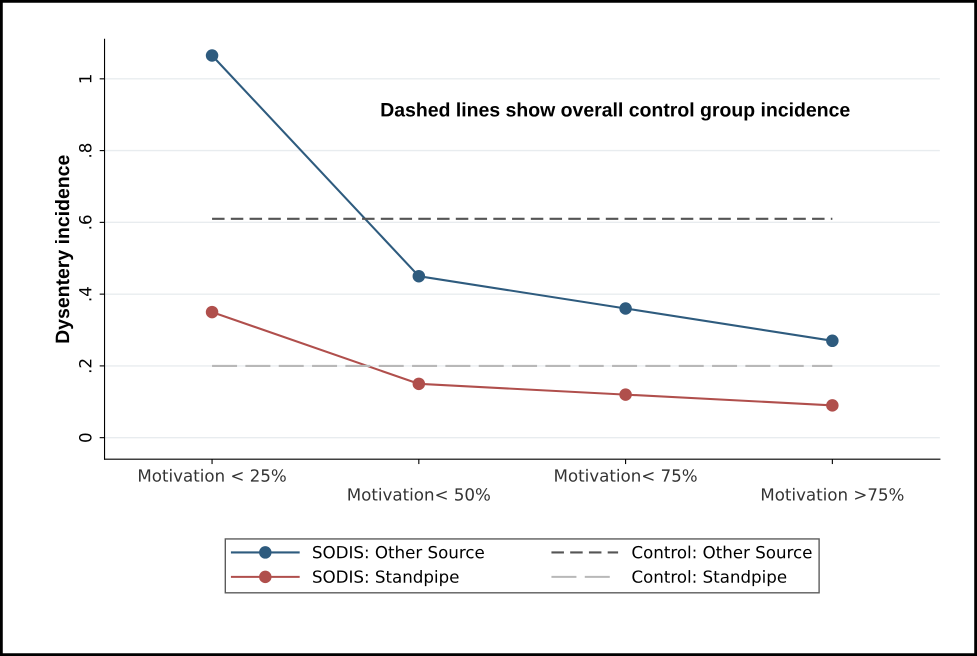  I want to click on legend-label: Control: Standpipe, so click(709, 578).